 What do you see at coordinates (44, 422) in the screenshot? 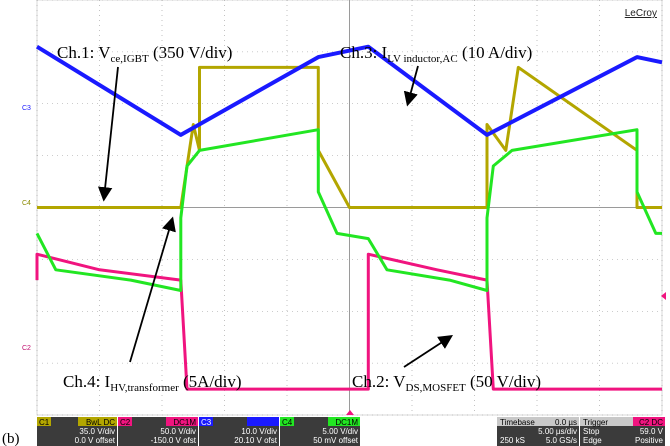
I see `svg-text: C1` at bounding box center [44, 422].